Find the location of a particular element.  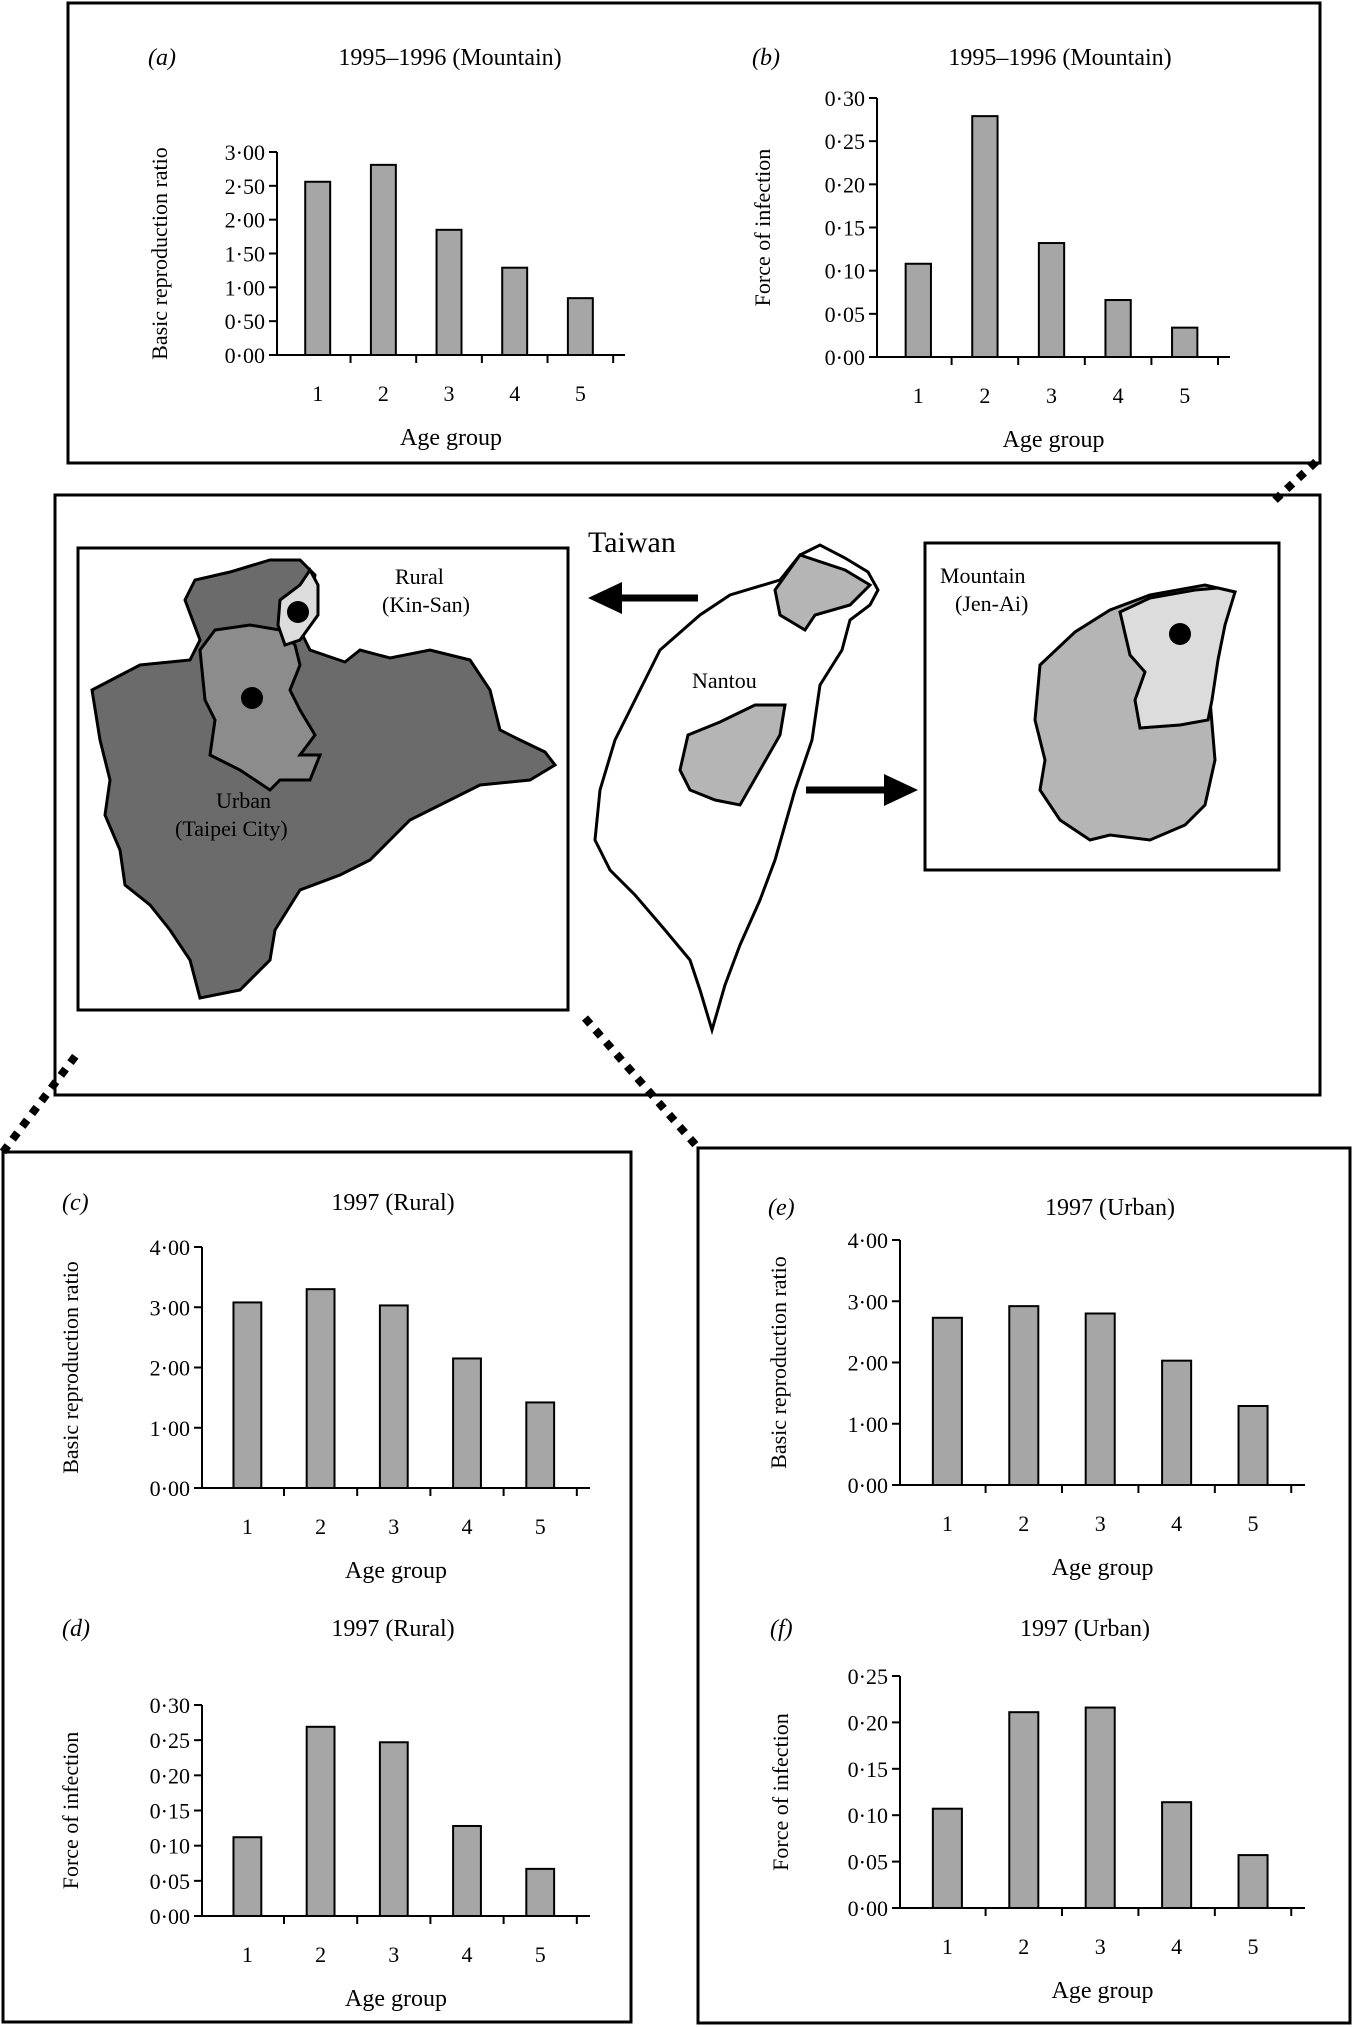

panel-label: (e) is located at coordinates (781, 1208).